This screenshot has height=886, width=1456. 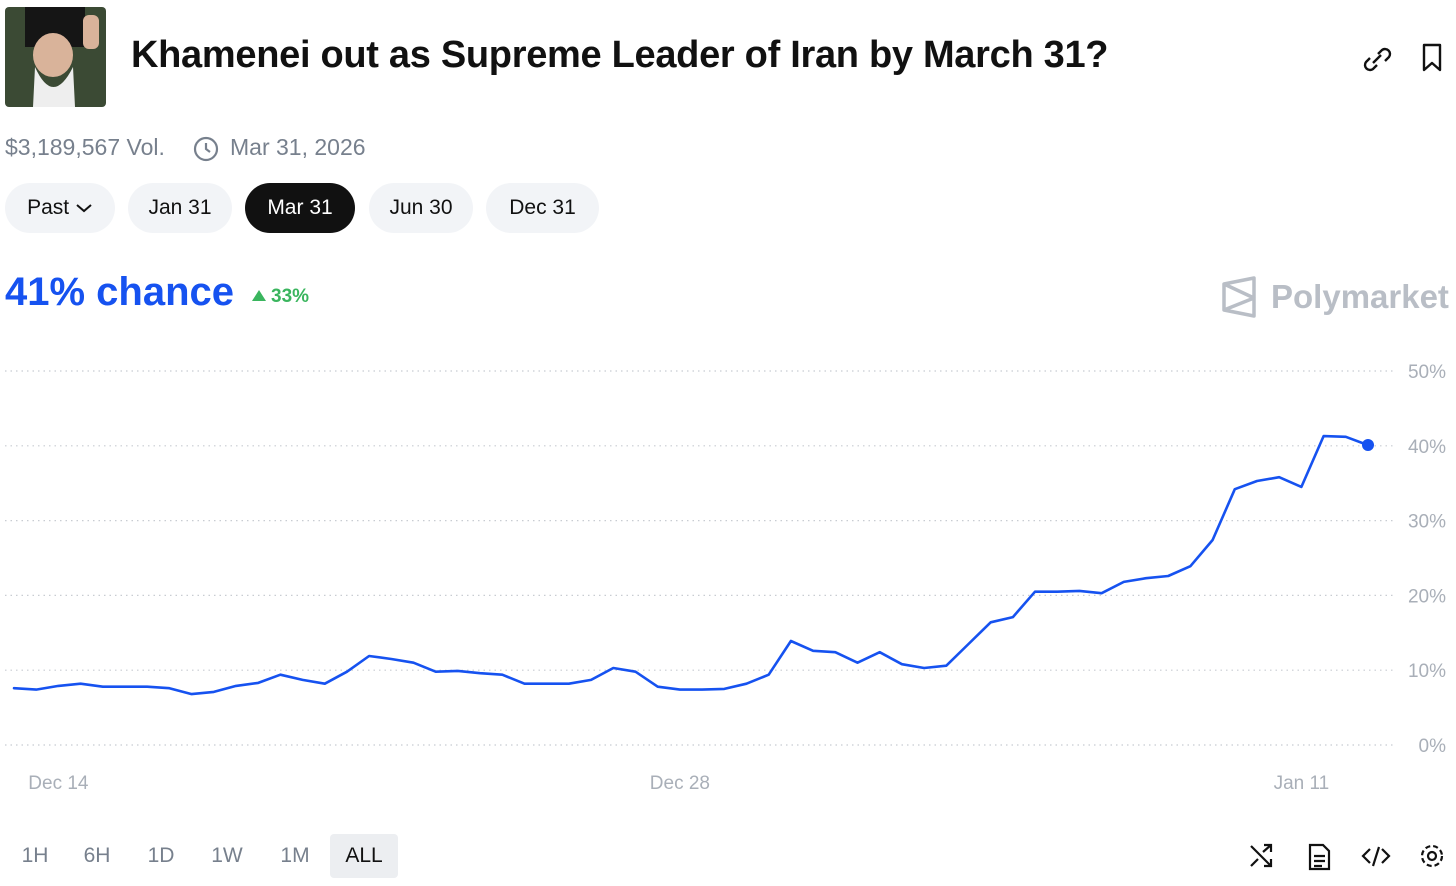 What do you see at coordinates (35, 855) in the screenshot?
I see `range-button: 1H` at bounding box center [35, 855].